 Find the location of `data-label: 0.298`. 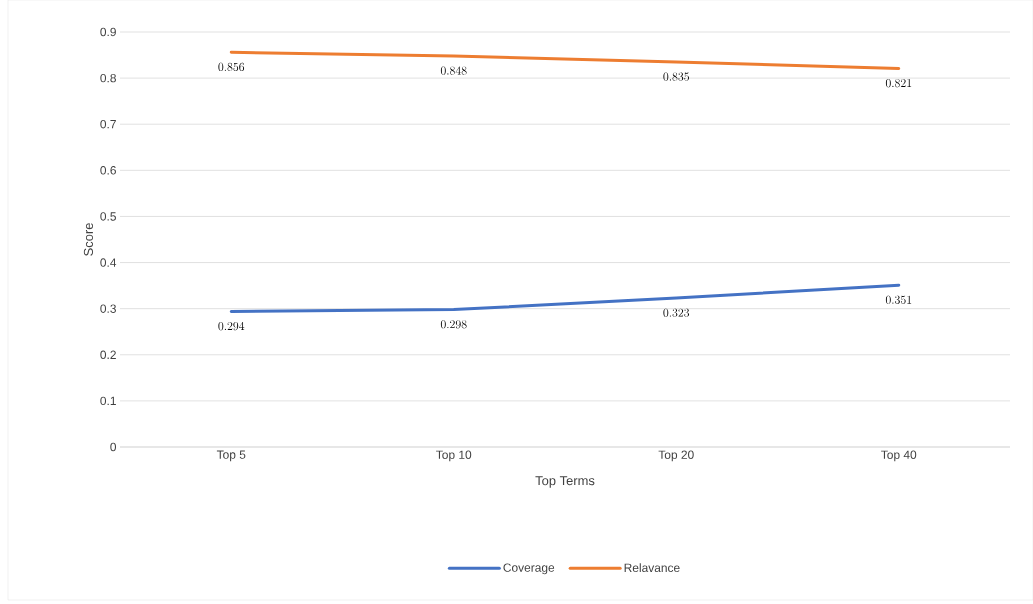

data-label: 0.298 is located at coordinates (453, 324).